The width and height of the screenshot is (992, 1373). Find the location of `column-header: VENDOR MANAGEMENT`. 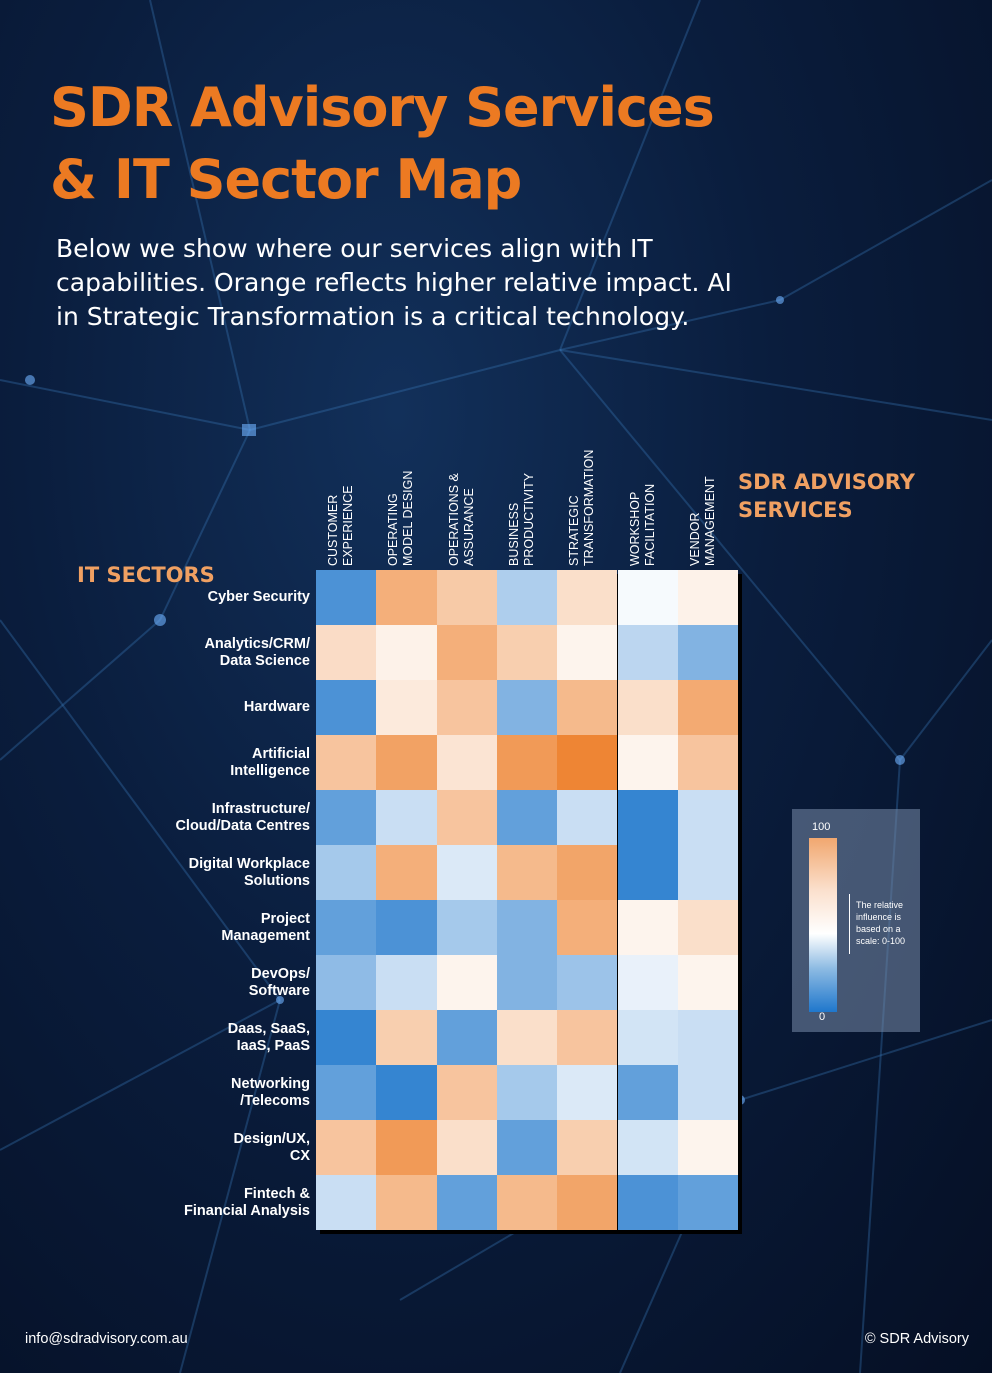

column-header: VENDOR MANAGEMENT is located at coordinates (708, 499).